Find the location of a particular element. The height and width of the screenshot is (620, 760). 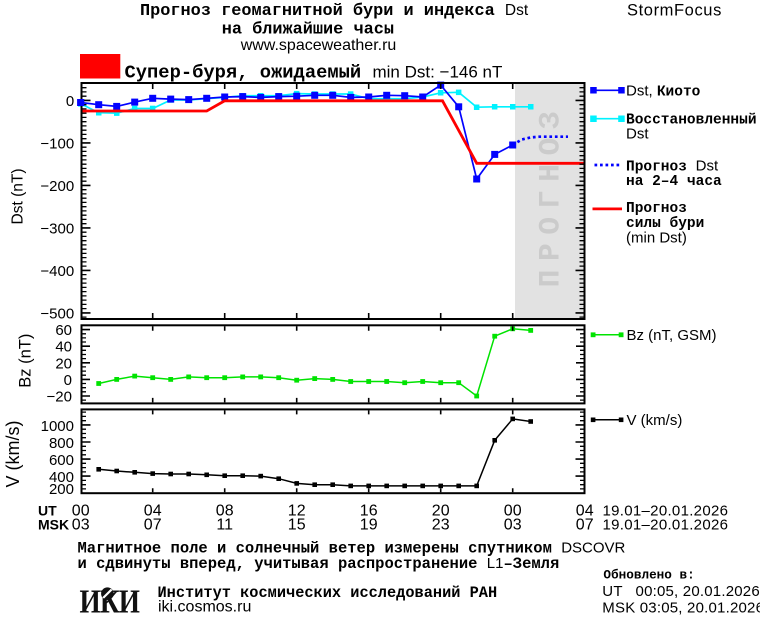

svg-text: 800 is located at coordinates (61, 443).